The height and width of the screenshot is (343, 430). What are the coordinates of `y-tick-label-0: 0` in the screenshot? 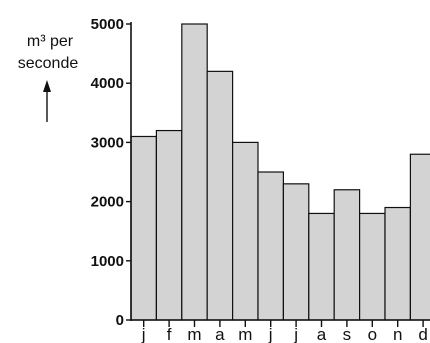 It's located at (120, 320).